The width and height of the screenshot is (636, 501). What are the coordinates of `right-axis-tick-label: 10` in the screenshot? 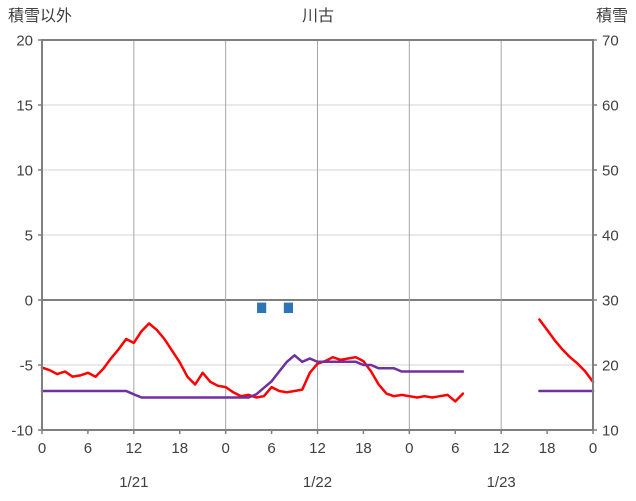 It's located at (610, 431).